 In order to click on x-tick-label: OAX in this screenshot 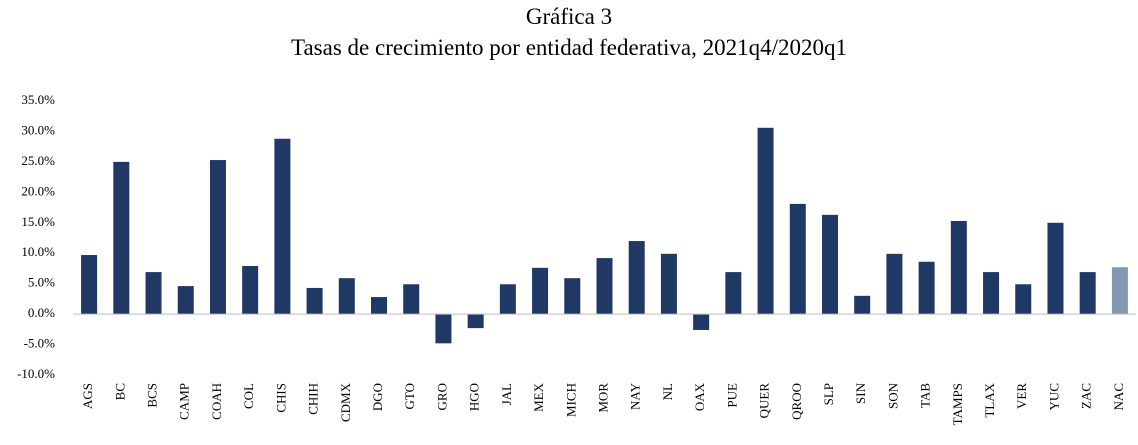, I will do `click(699, 396)`.